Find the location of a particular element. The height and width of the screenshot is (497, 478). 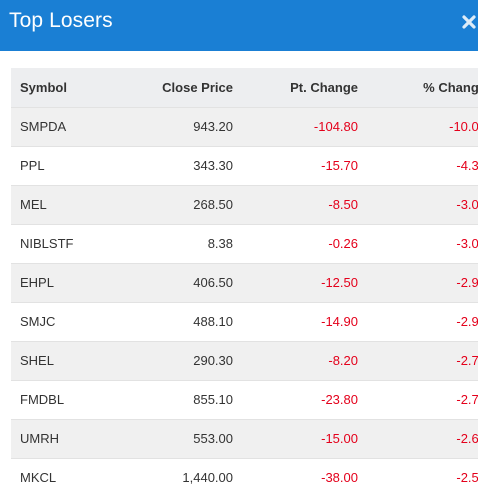

table-row: SHEL 290.30 -8.20 -2.75 is located at coordinates (244, 360).